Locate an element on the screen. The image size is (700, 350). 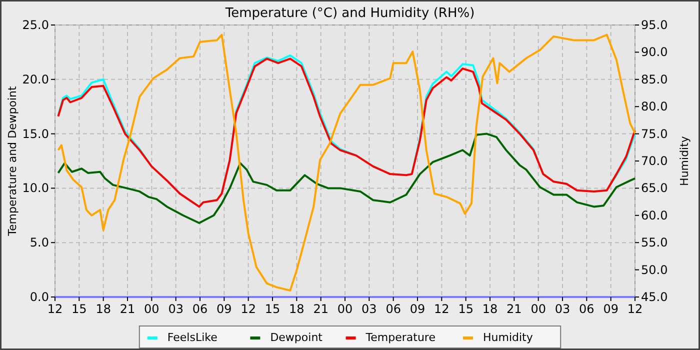
y-tick-label: 0.0 is located at coordinates (39, 297).